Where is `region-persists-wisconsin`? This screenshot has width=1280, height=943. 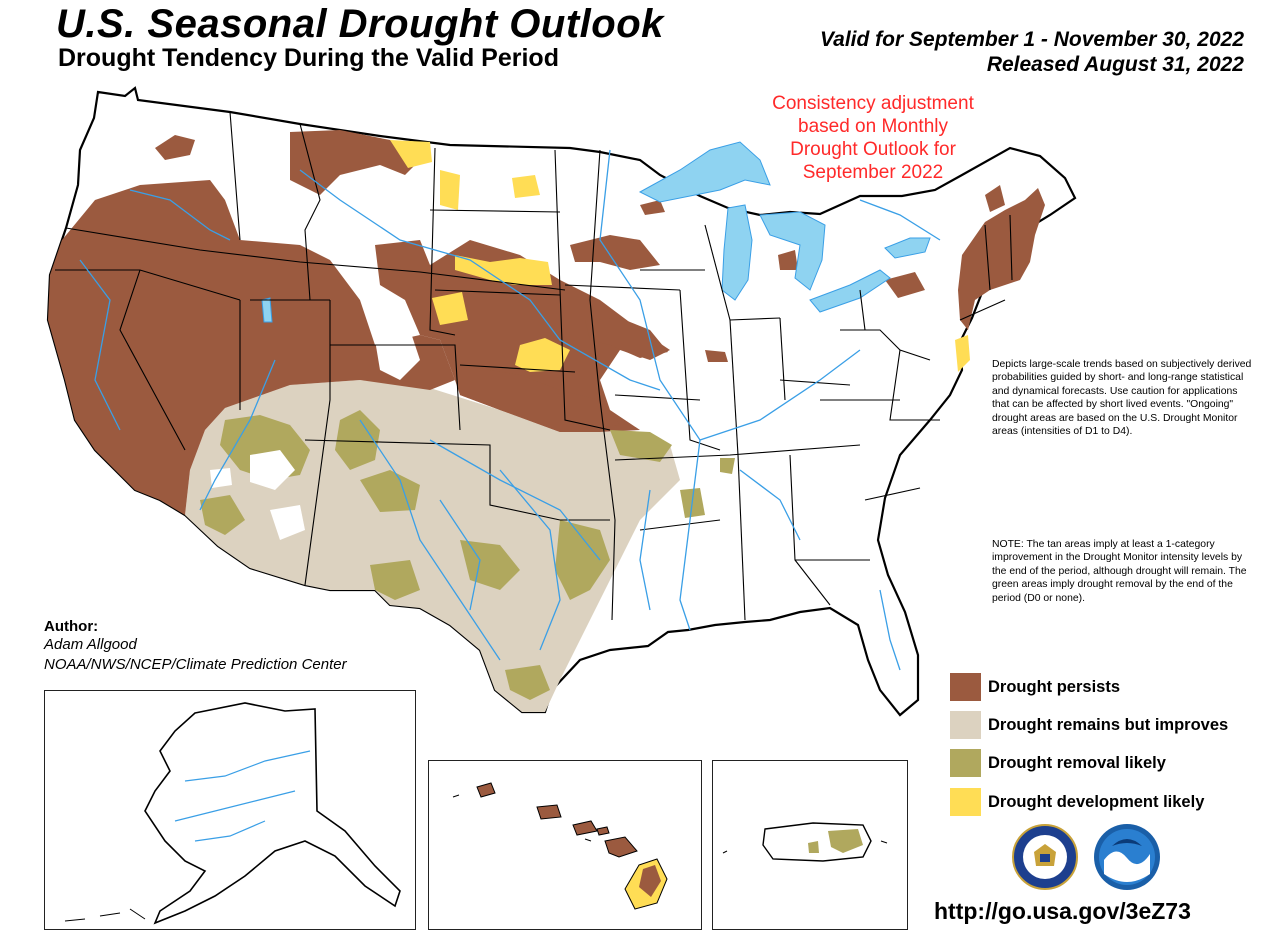 region-persists-wisconsin is located at coordinates (652, 207).